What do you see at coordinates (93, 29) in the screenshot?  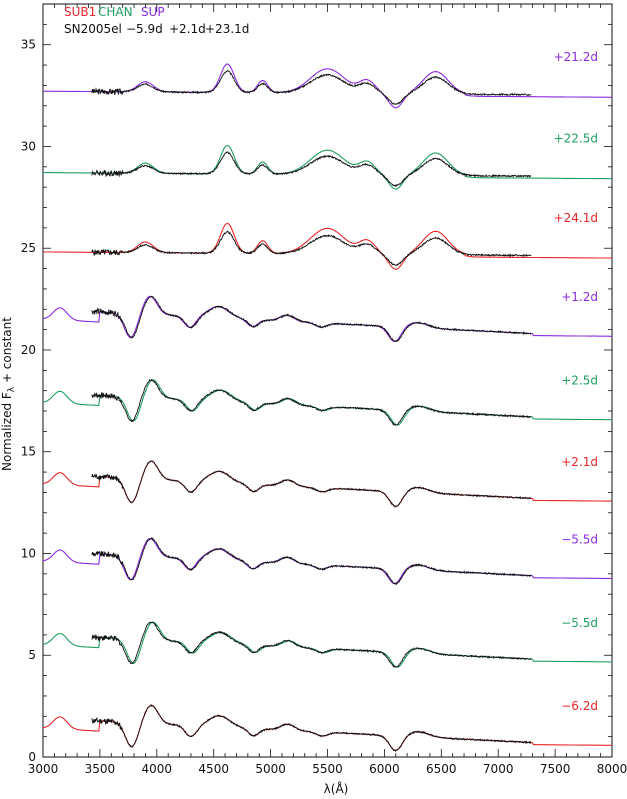 I see `legend-object: SN2005el` at bounding box center [93, 29].